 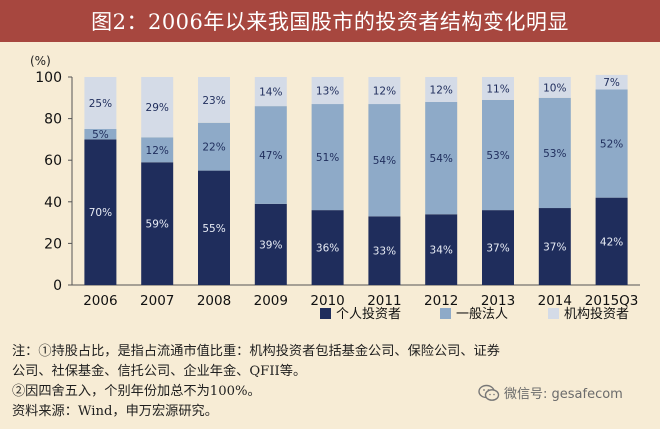 What do you see at coordinates (136, 391) in the screenshot?
I see `note-line: ②因四舍五入，个别年份加总不为100%。` at bounding box center [136, 391].